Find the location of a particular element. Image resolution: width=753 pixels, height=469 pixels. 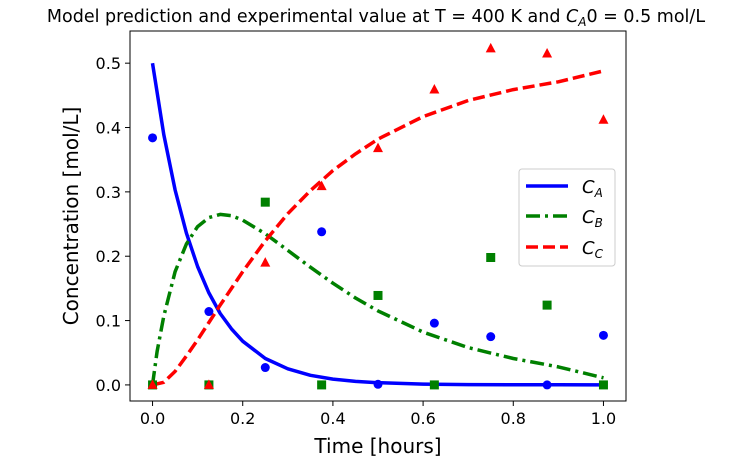

y-tick-label: 0.4 is located at coordinates (108, 128).